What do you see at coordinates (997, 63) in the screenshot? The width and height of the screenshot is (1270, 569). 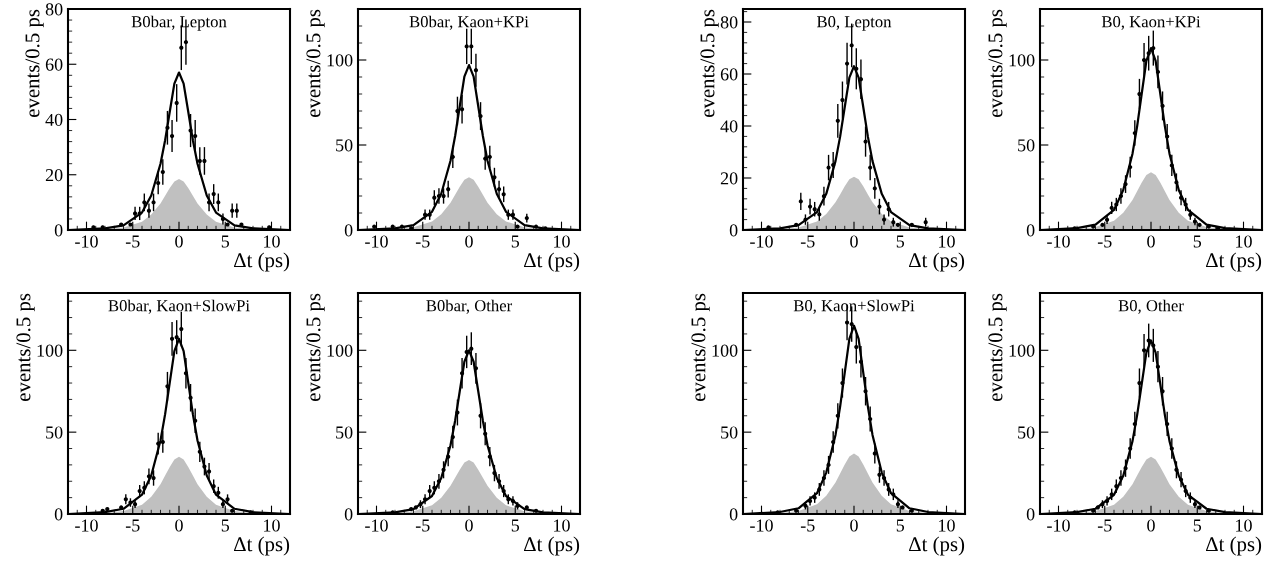 I see `y-axis-title: events/0.5 ps` at bounding box center [997, 63].